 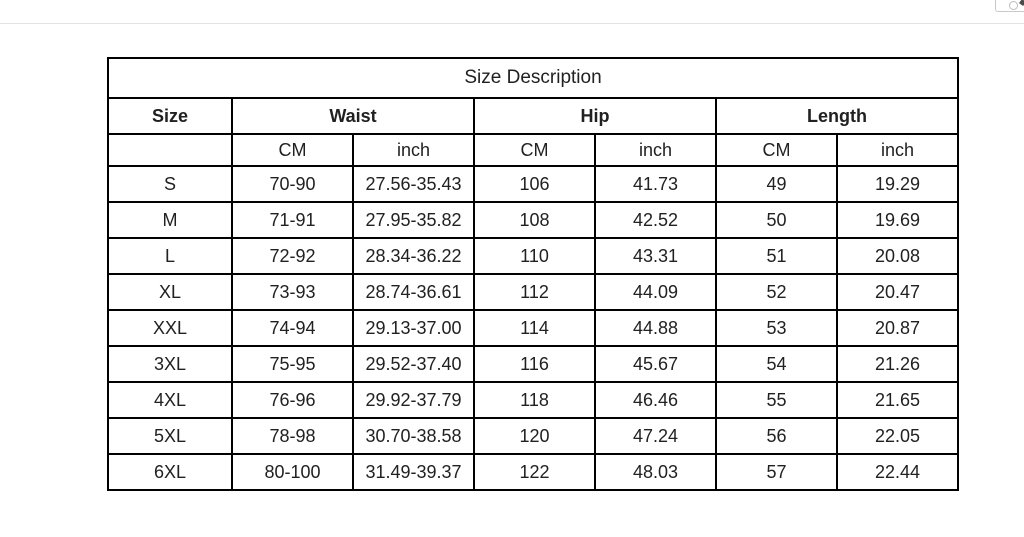 I want to click on header-length: Length, so click(x=837, y=116).